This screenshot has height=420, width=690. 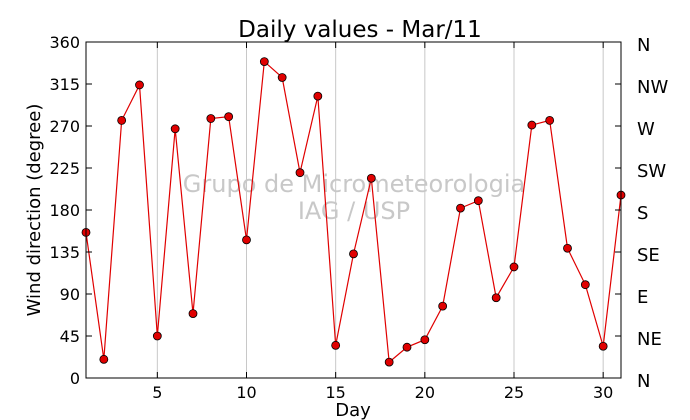 What do you see at coordinates (649, 339) in the screenshot?
I see `compass-label: NE` at bounding box center [649, 339].